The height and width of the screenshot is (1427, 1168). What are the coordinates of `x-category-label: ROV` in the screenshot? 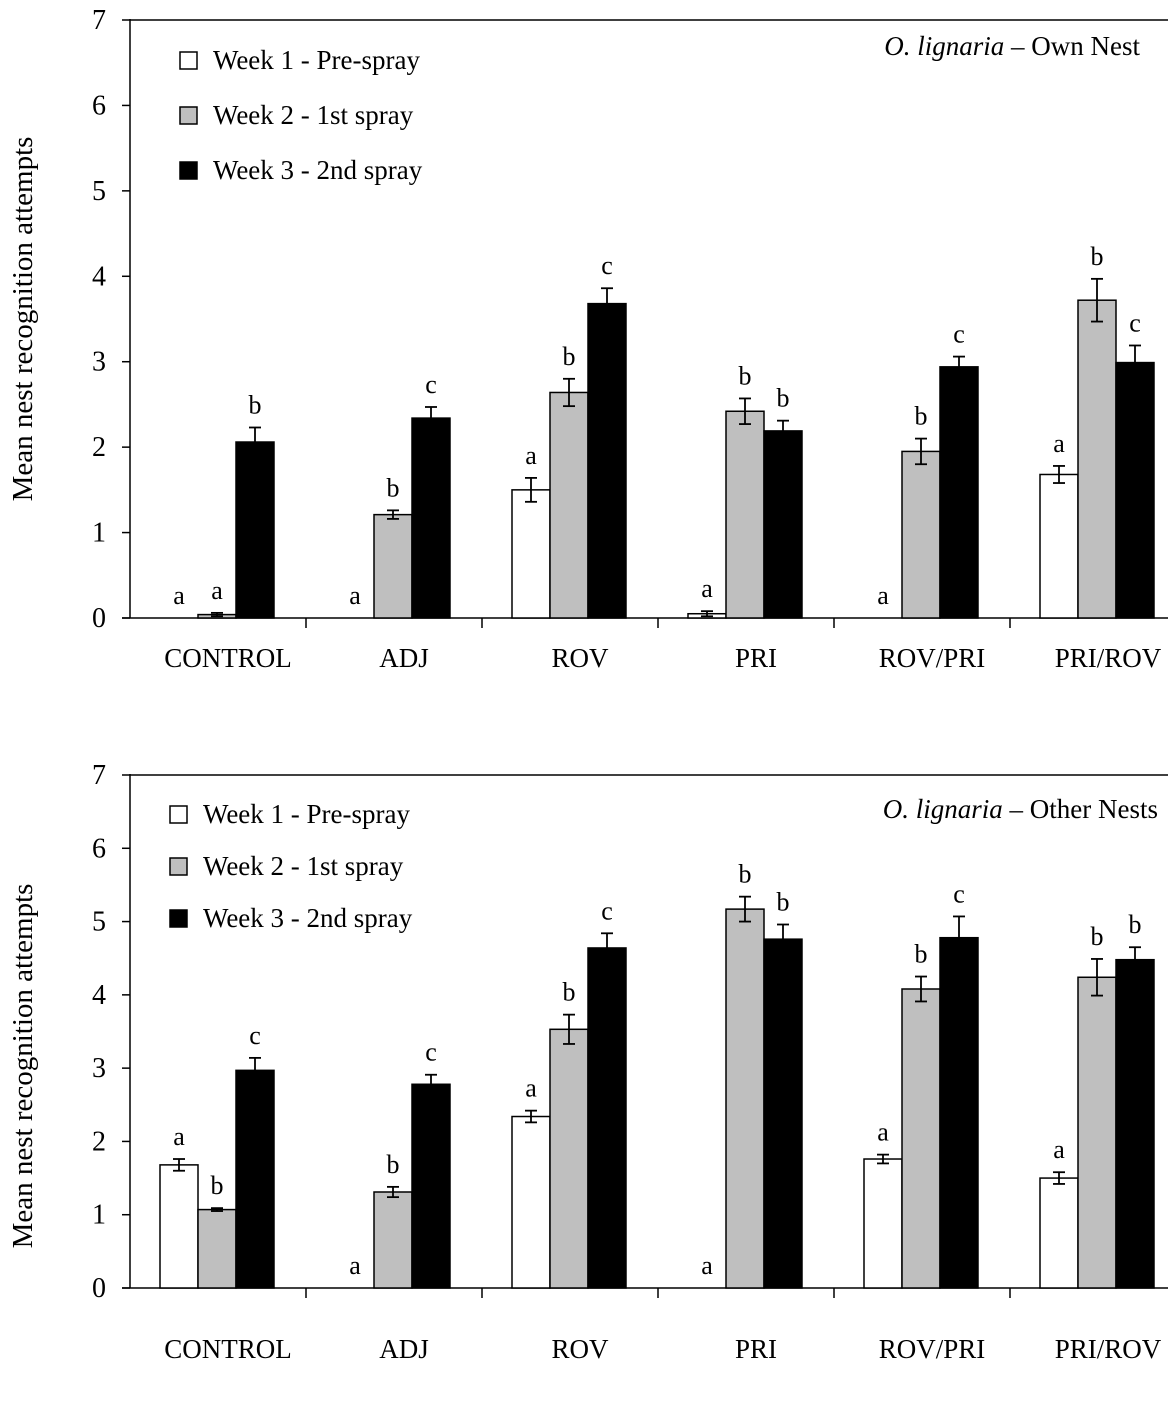 It's located at (580, 658).